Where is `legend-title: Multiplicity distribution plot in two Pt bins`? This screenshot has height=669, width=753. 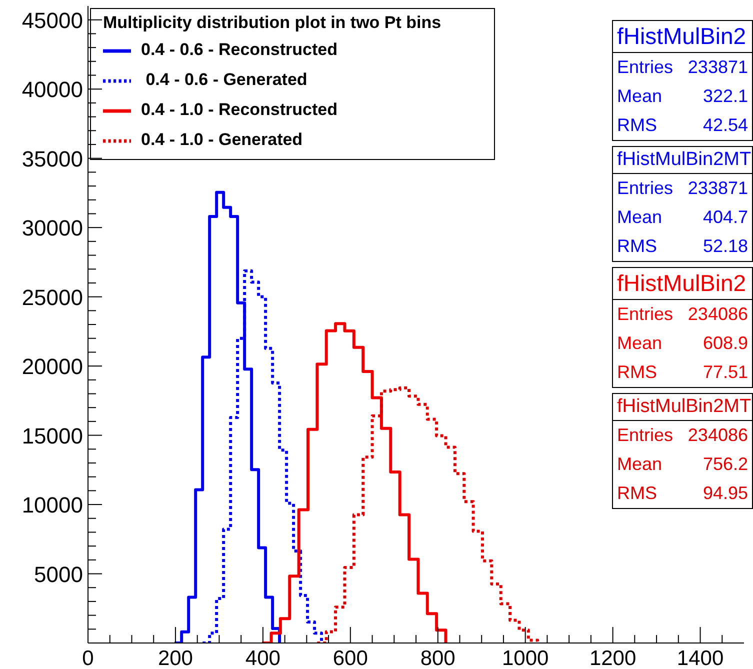 legend-title: Multiplicity distribution plot in two Pt bins is located at coordinates (272, 23).